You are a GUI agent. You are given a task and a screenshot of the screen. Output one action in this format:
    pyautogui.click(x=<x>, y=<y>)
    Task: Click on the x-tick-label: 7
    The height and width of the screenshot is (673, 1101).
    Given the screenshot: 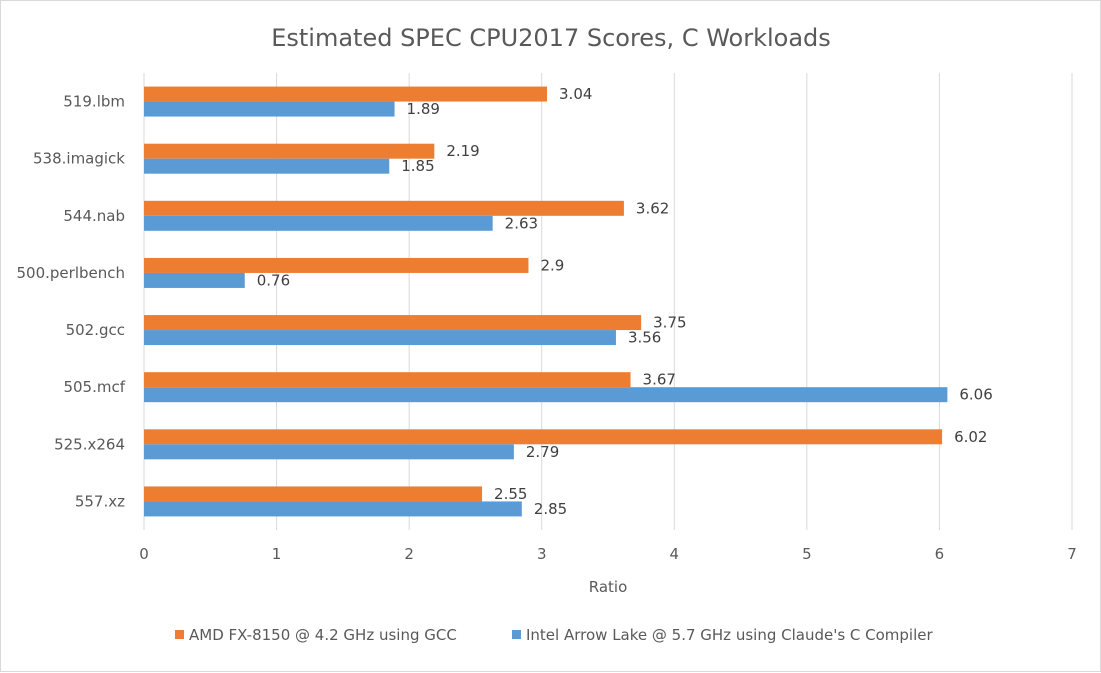 What is the action you would take?
    pyautogui.click(x=1072, y=554)
    